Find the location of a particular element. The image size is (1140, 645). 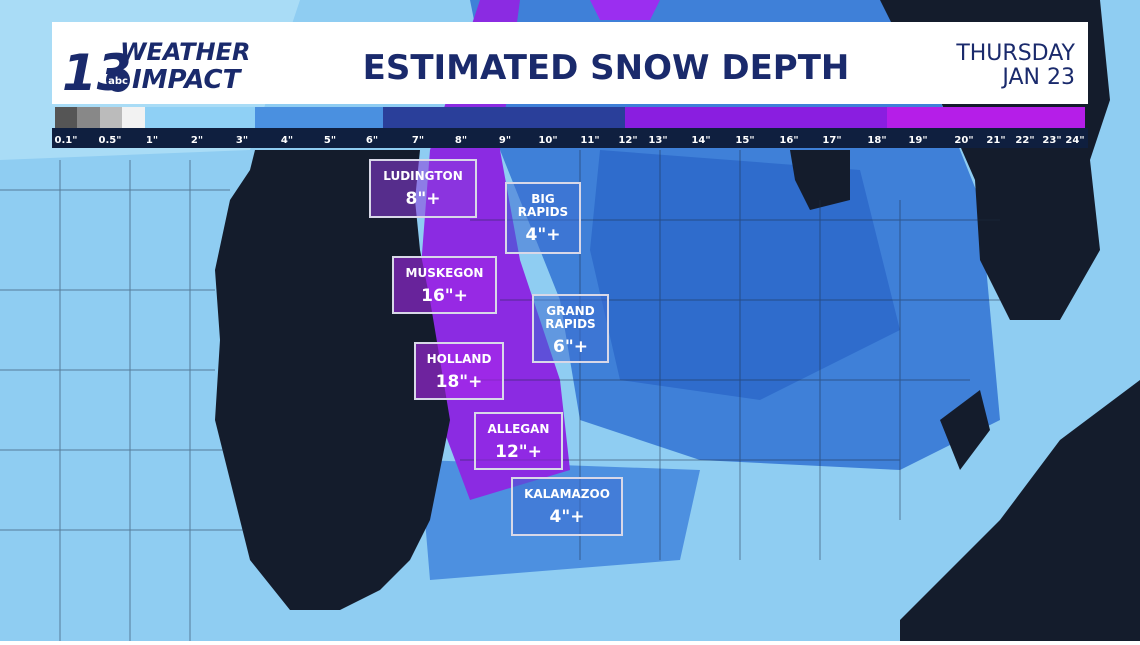

legend-label: 11" is located at coordinates (589, 140).